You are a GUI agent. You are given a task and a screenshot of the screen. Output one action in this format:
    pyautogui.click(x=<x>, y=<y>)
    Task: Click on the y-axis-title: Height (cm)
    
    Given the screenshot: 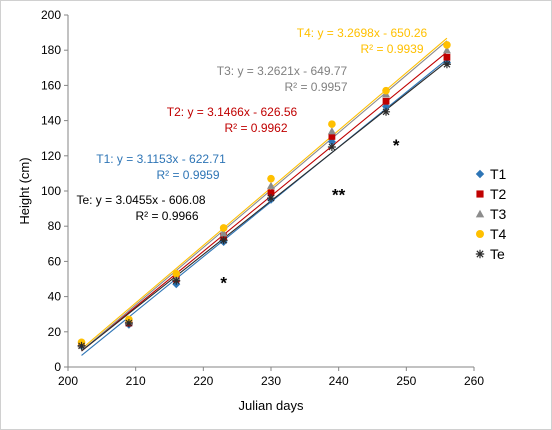 What is the action you would take?
    pyautogui.click(x=24, y=190)
    